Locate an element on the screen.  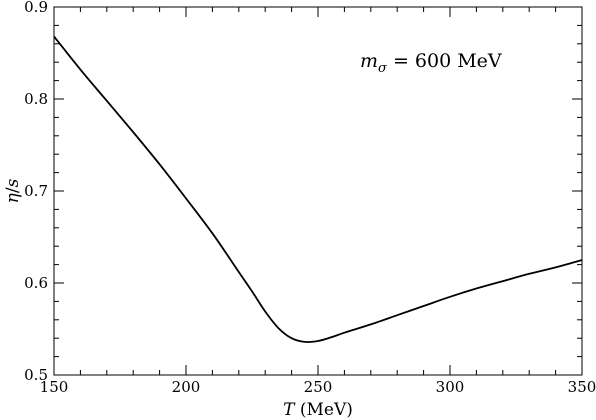
y-axis-denominator: s is located at coordinates (13, 182).